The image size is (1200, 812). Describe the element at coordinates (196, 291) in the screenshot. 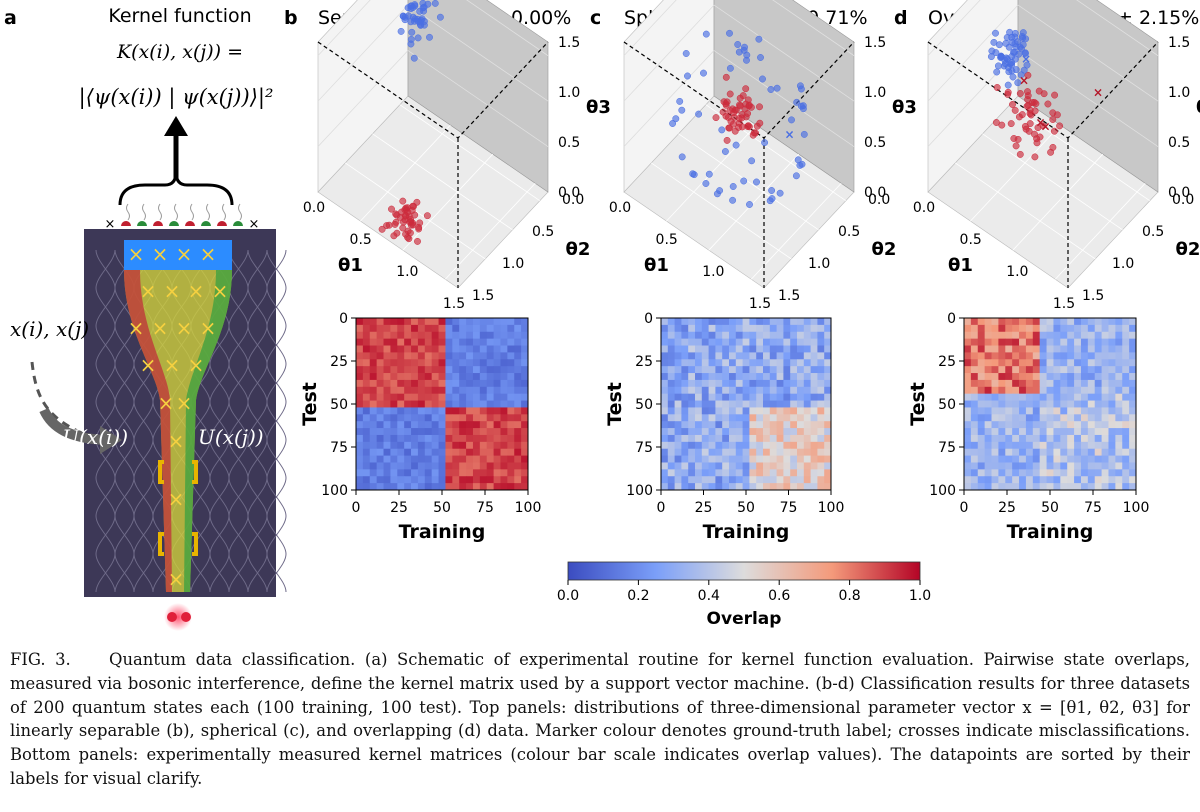

I see `beamsplitter-icon: ×` at that location.